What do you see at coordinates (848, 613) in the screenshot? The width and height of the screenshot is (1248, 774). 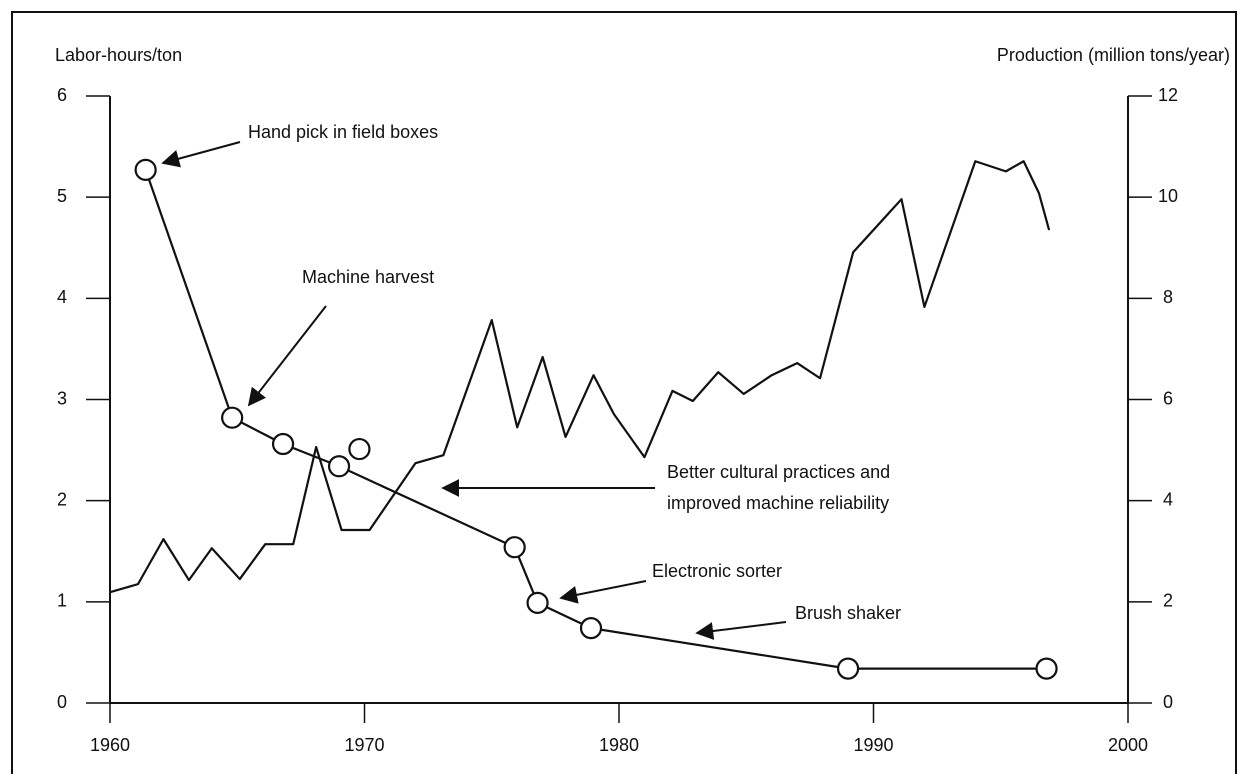 I see `annotation: Brush shaker` at bounding box center [848, 613].